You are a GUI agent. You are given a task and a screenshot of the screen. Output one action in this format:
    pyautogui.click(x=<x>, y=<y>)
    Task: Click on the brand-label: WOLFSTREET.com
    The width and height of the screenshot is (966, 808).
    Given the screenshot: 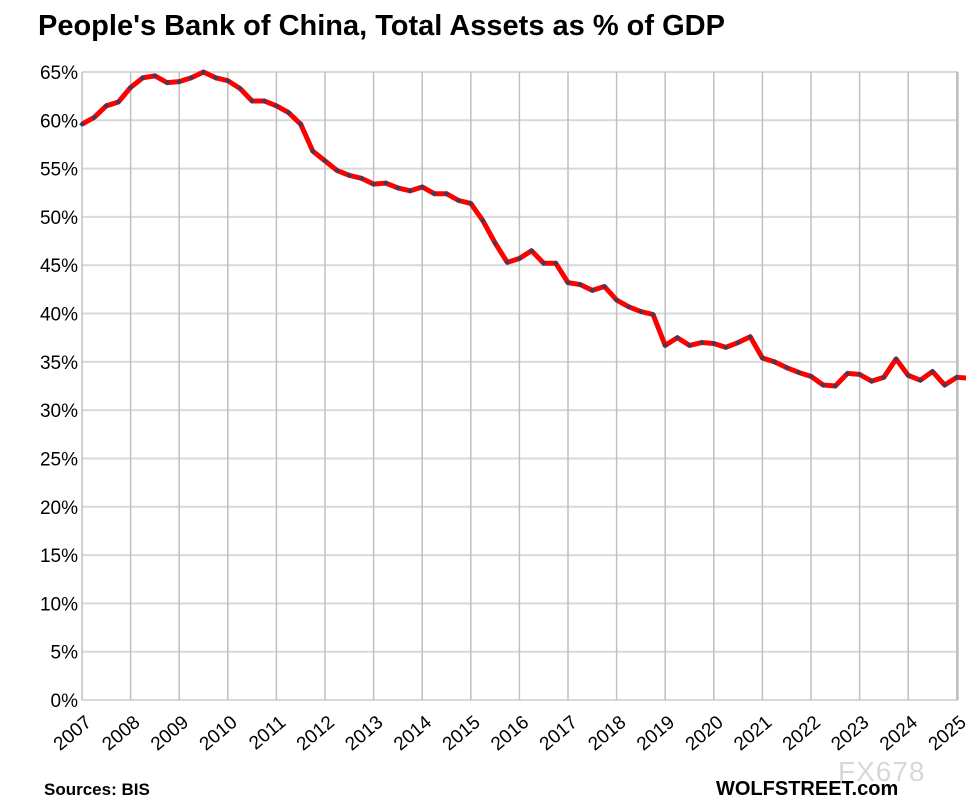 What is the action you would take?
    pyautogui.click(x=807, y=789)
    